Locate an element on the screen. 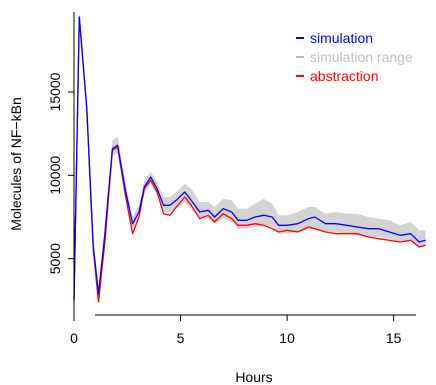  legend-label: simulation is located at coordinates (341, 38).